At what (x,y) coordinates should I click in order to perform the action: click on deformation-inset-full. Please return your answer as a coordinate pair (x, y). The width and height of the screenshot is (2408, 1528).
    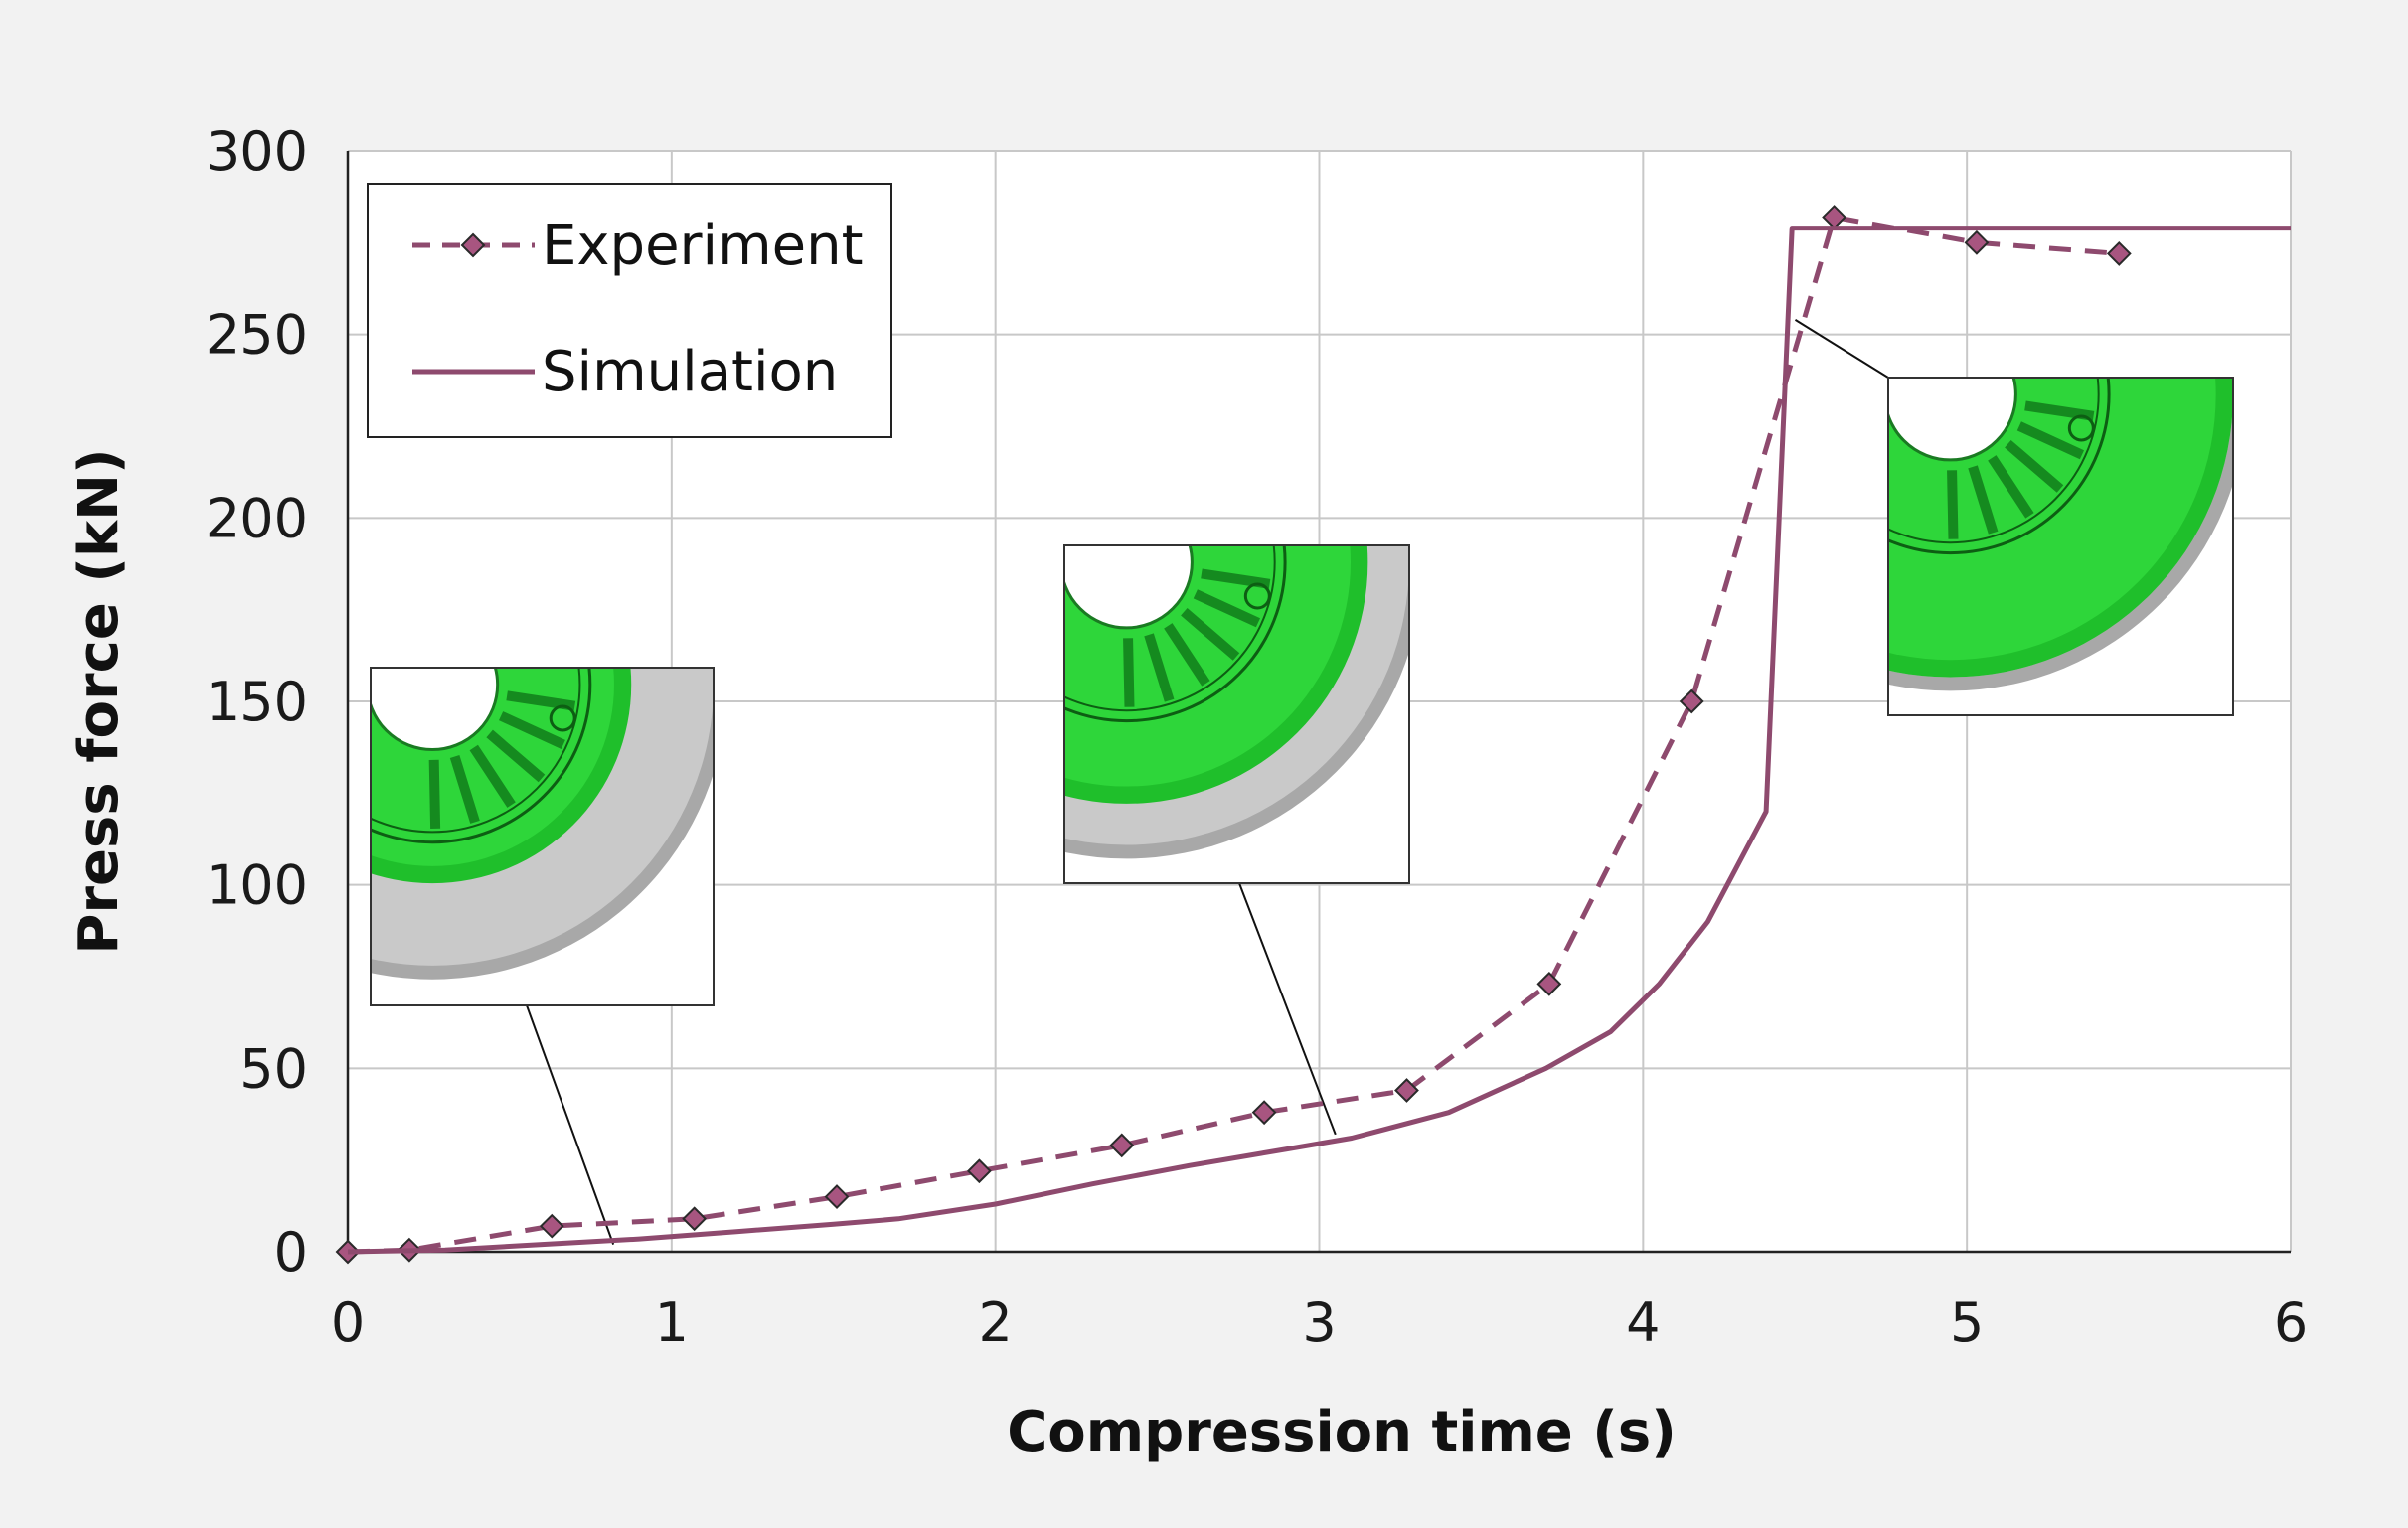
    Looking at the image, I should click on (2060, 546).